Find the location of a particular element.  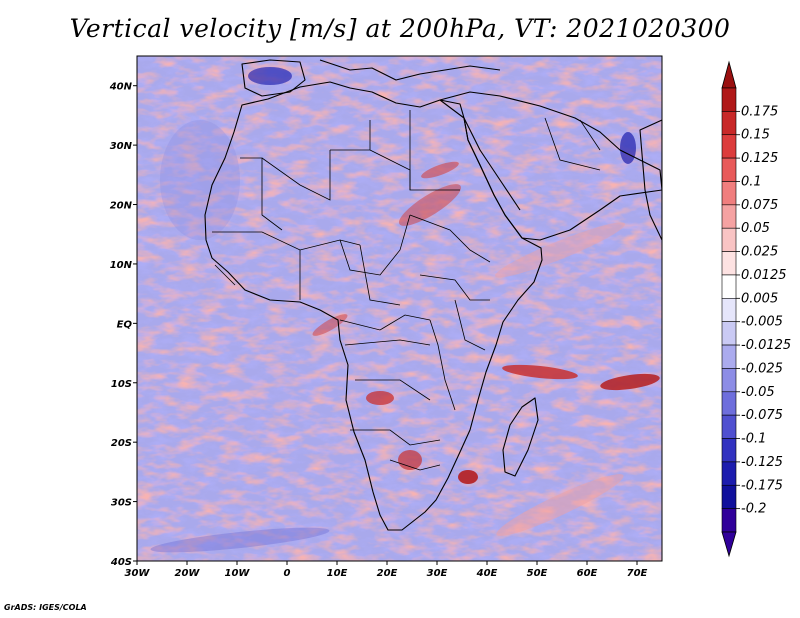

colorbar-label: 0.05 is located at coordinates (755, 228).